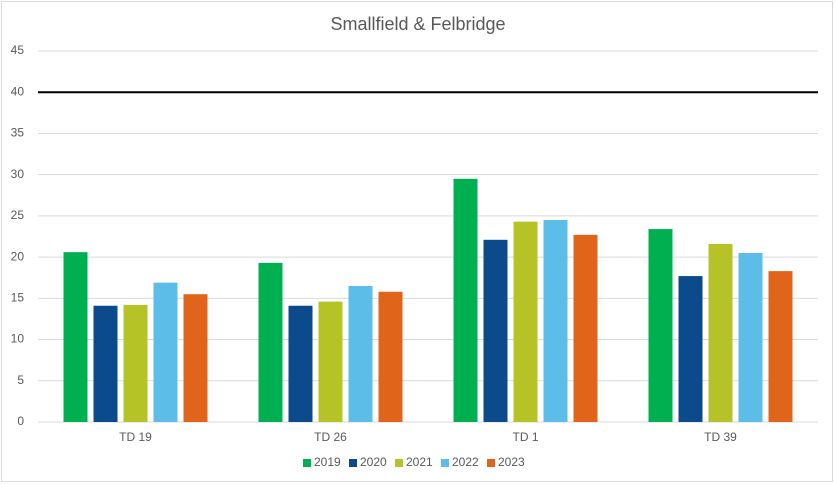  What do you see at coordinates (417, 24) in the screenshot?
I see `chart-title: Smallfield & Felbridge` at bounding box center [417, 24].